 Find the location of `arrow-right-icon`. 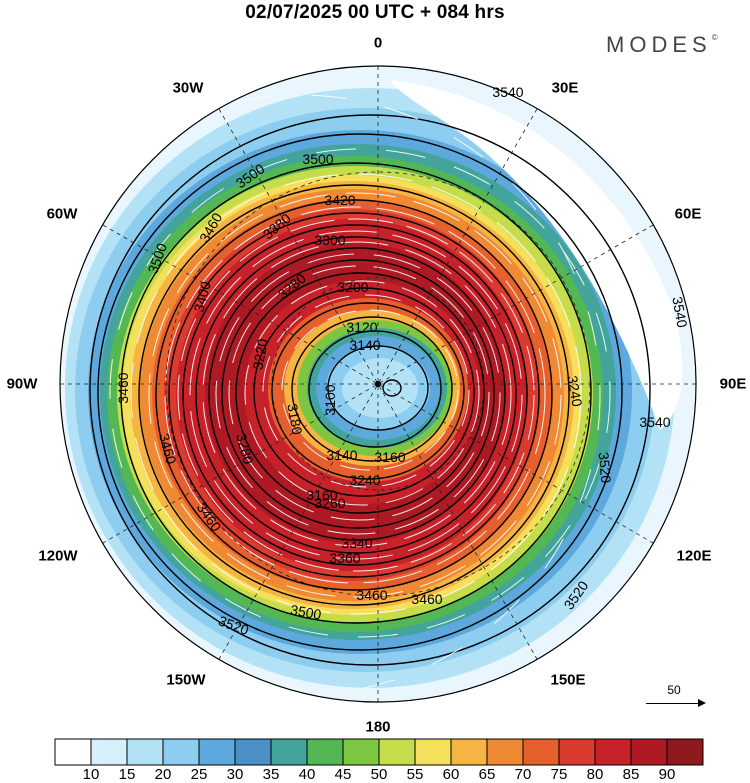

arrow-right-icon is located at coordinates (702, 703).